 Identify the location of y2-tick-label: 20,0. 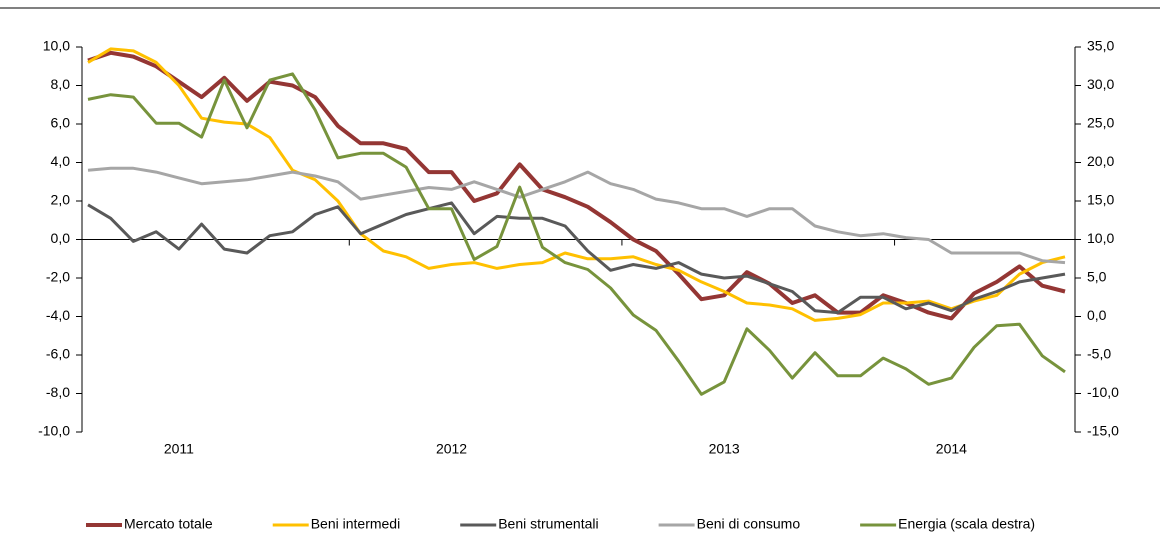
(1100, 161).